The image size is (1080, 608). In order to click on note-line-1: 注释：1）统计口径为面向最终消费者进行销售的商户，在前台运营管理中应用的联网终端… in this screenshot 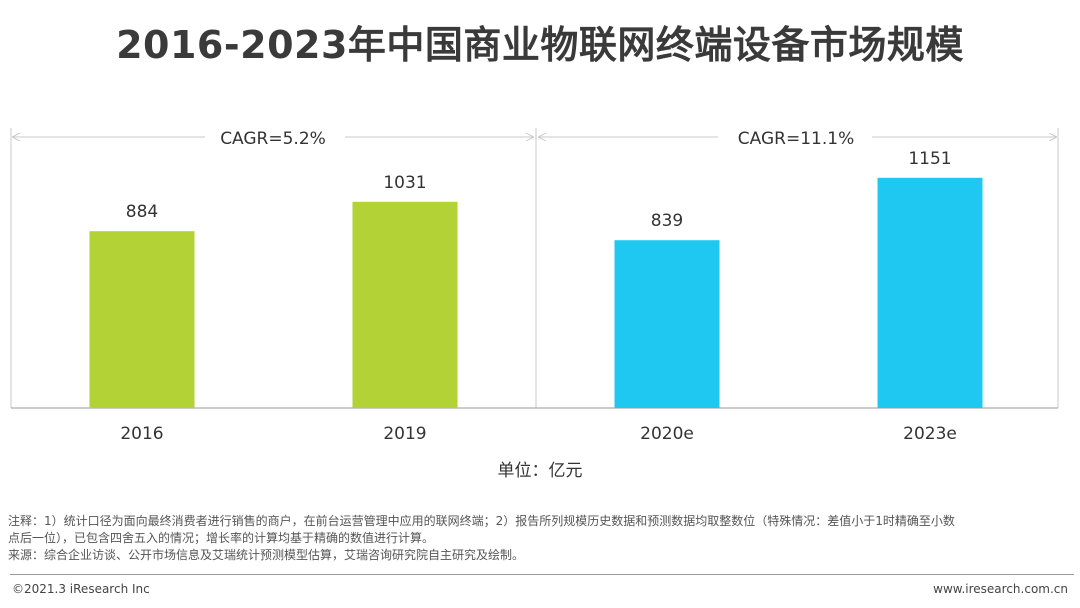, I will do `click(481, 521)`.